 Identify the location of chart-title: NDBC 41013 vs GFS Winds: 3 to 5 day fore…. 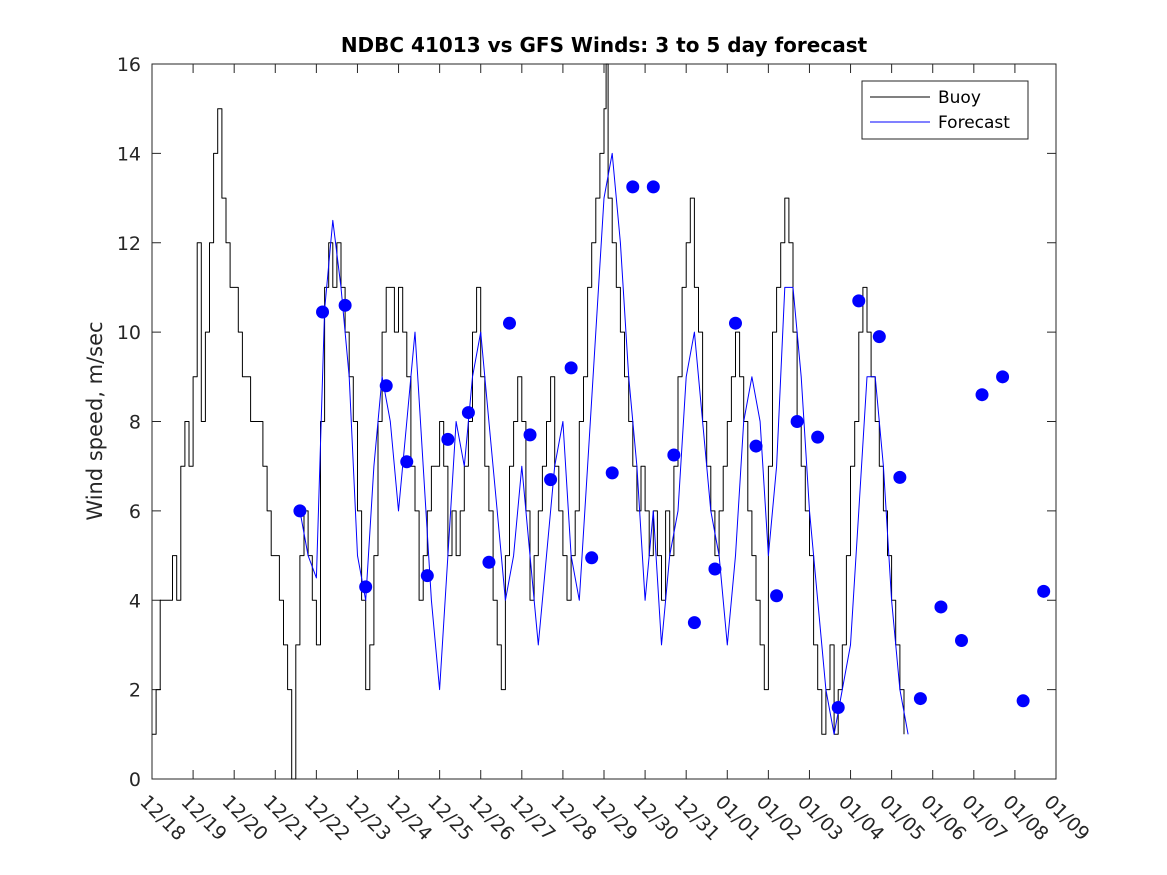
(604, 45).